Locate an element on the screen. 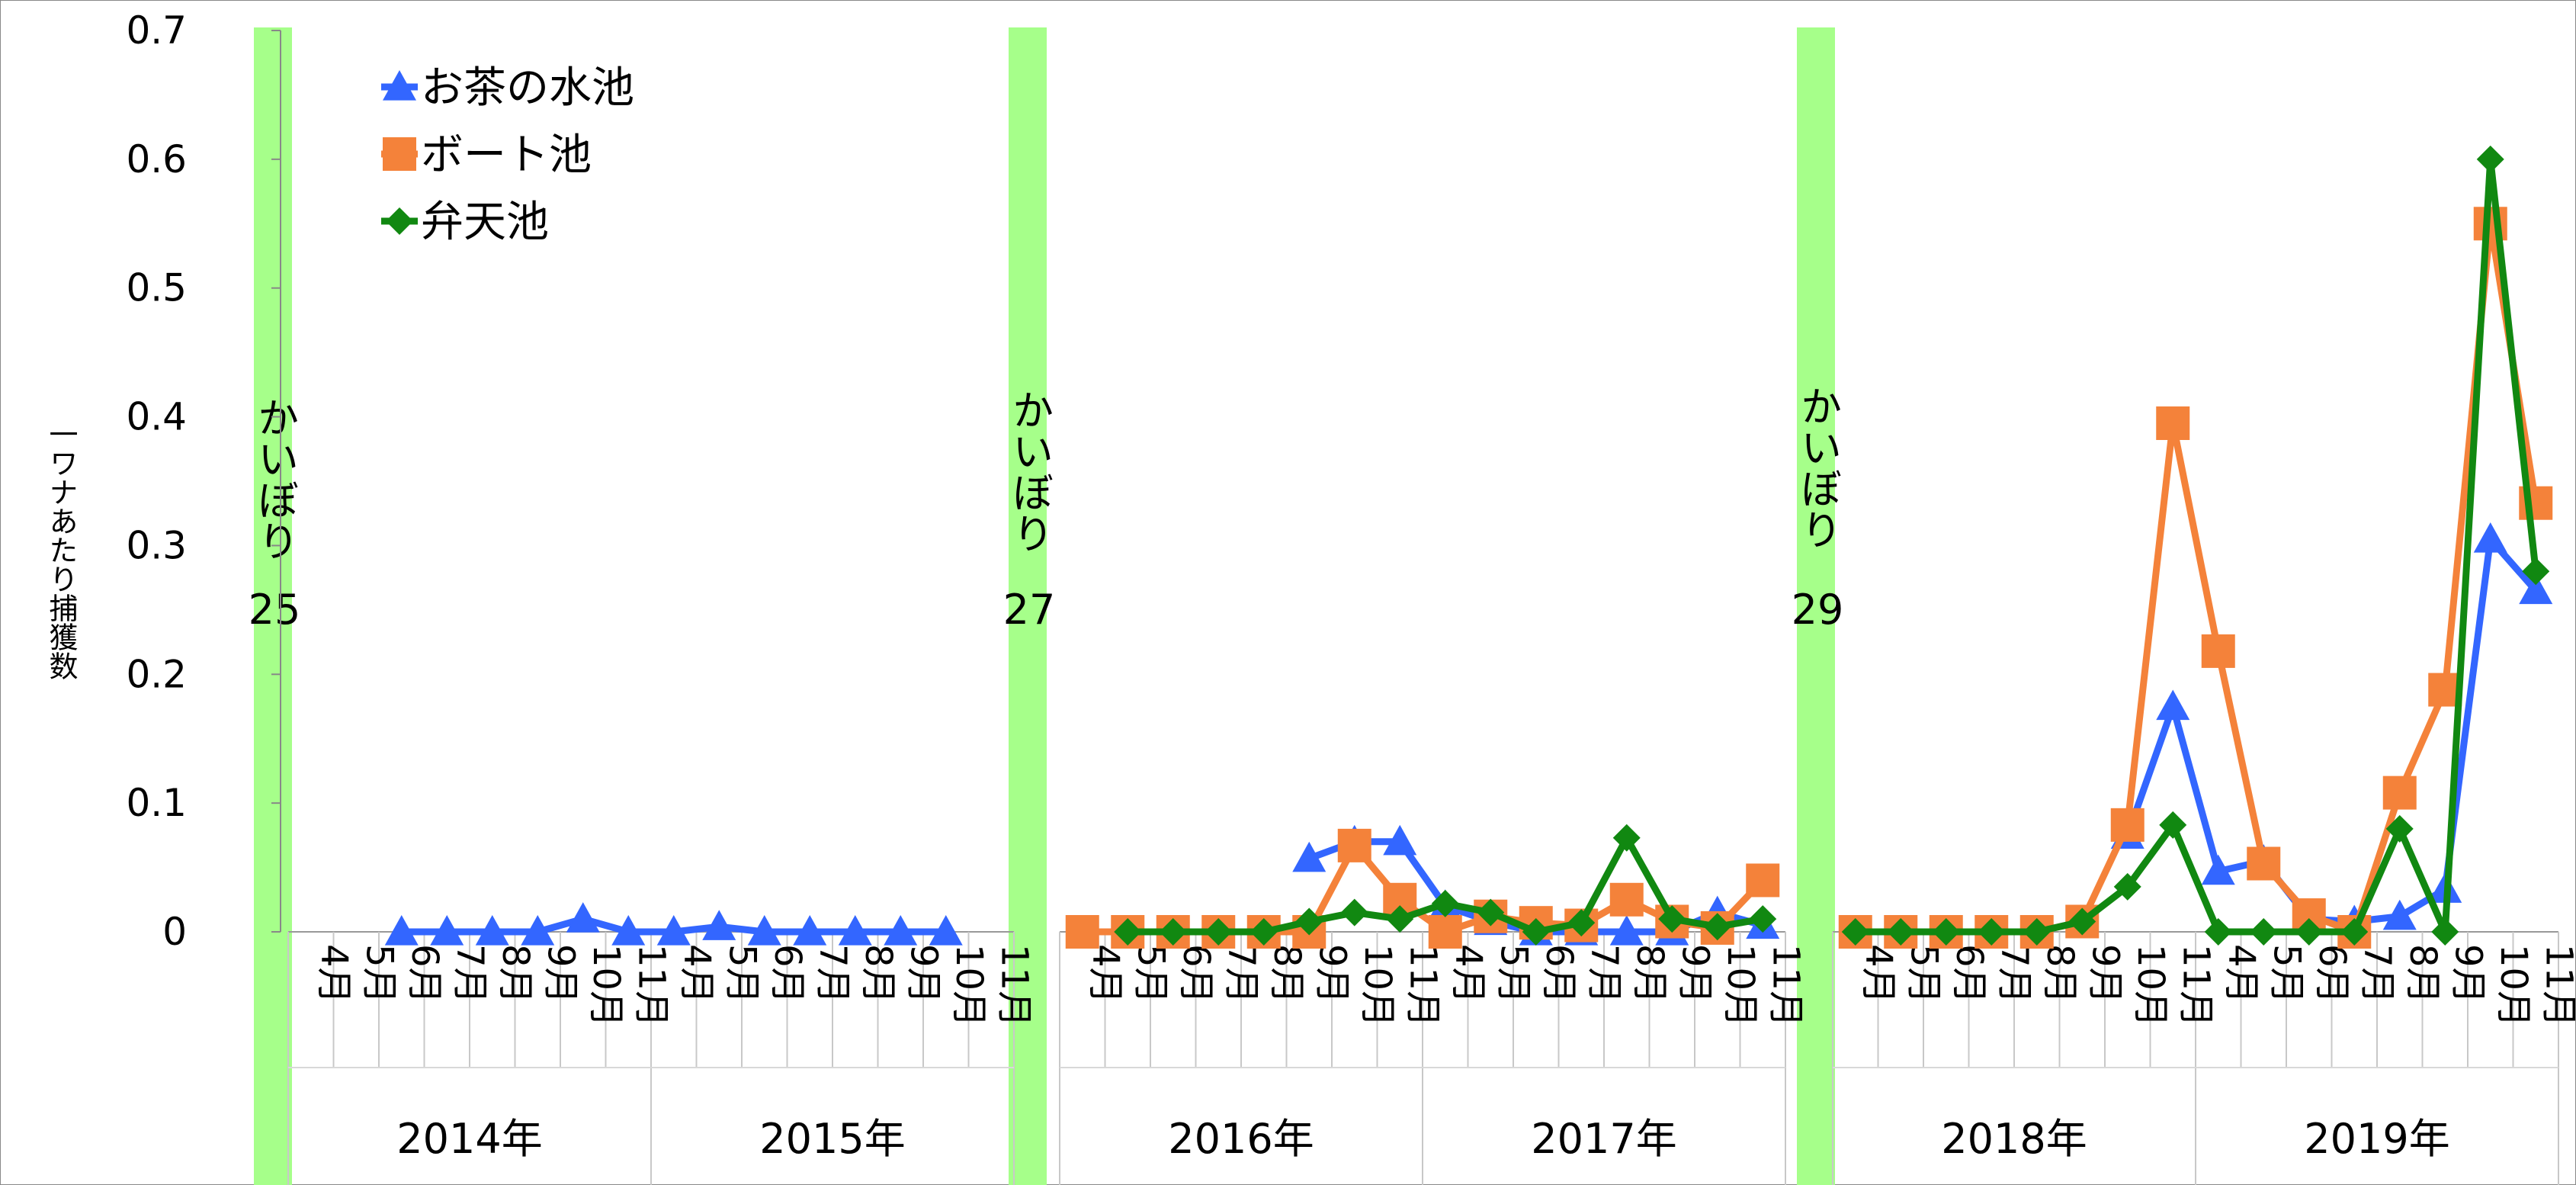  year-label: 2017年 is located at coordinates (1603, 1139).